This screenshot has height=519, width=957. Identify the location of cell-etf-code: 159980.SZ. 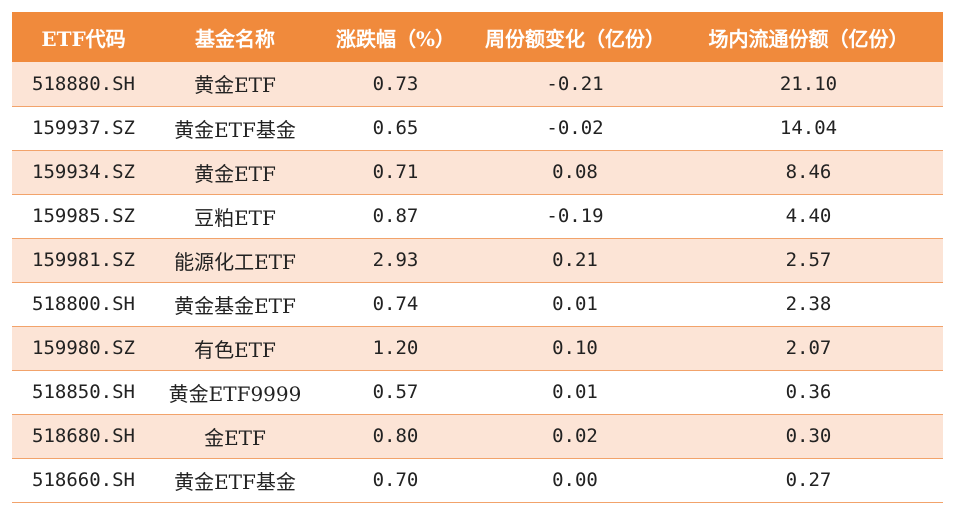
(83, 348).